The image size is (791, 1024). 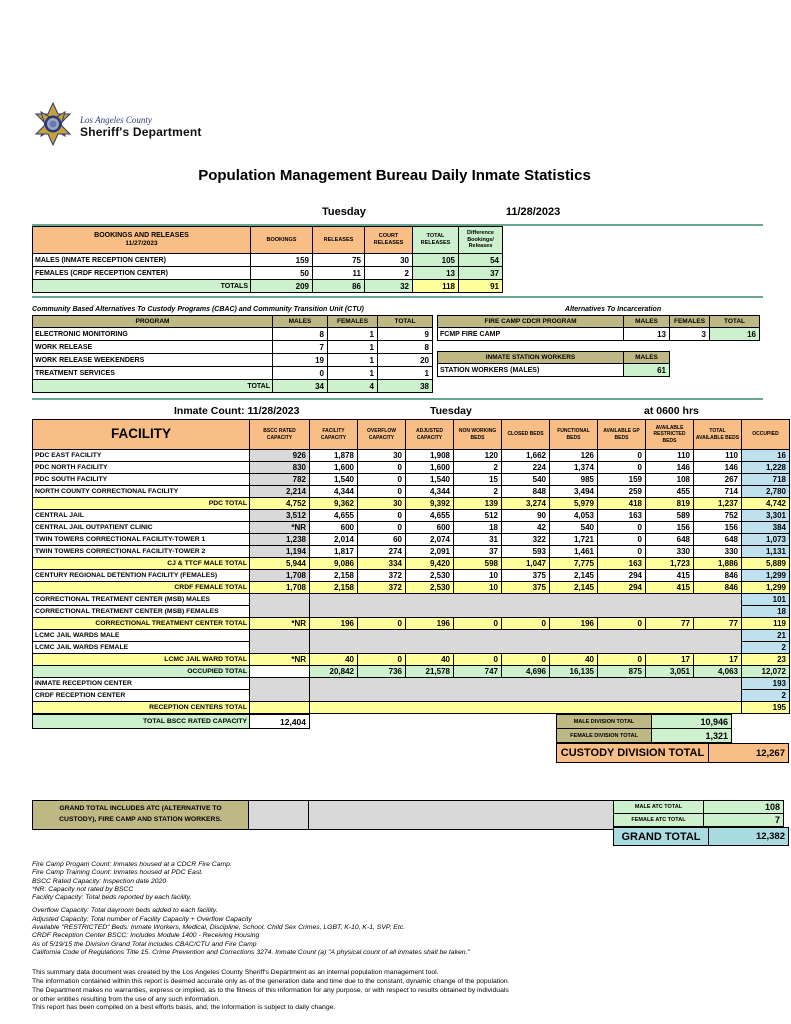 I want to click on value-cell: 126, so click(x=573, y=455).